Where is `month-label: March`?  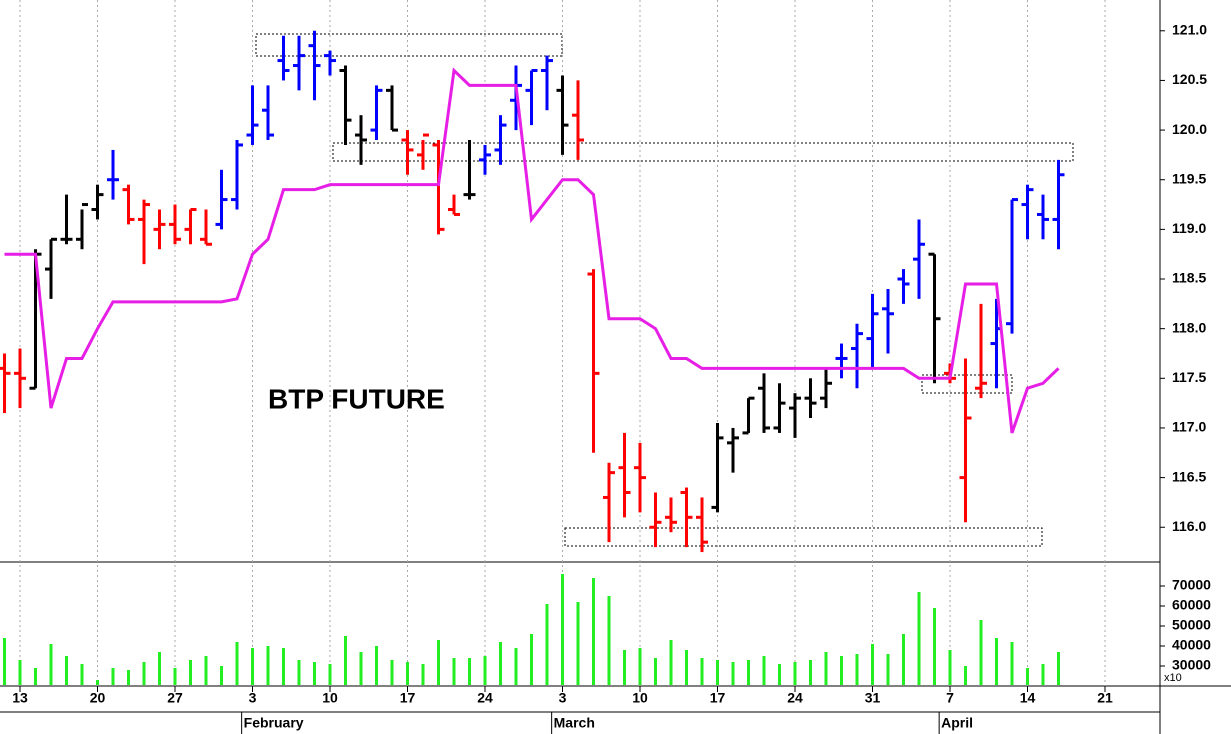 month-label: March is located at coordinates (574, 723).